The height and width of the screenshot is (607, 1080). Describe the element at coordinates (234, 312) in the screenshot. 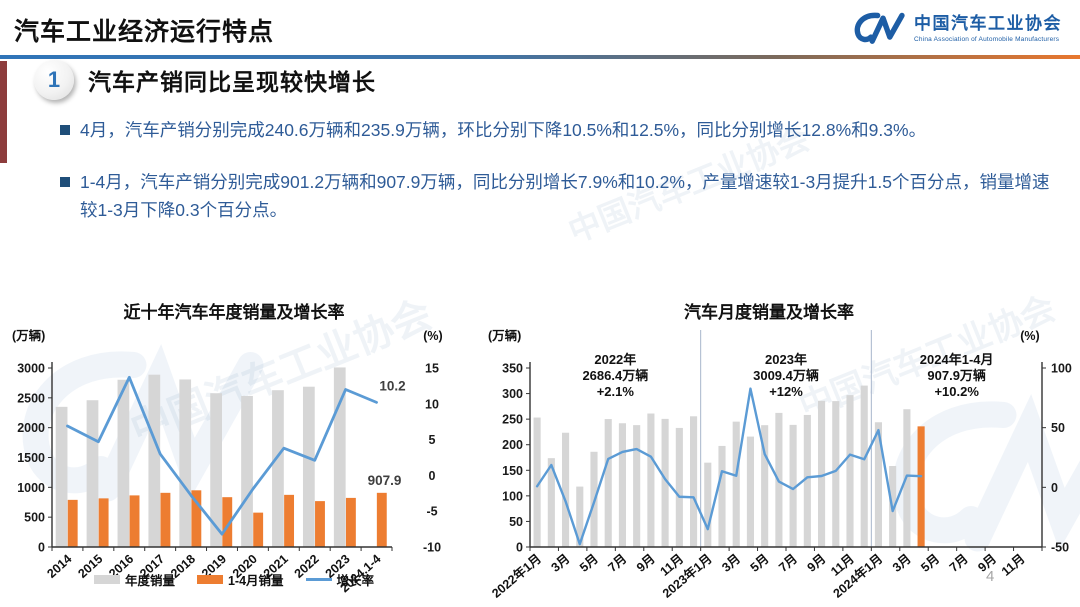

I see `annual-chart-title: 近十年汽车年度销量及增长率` at that location.